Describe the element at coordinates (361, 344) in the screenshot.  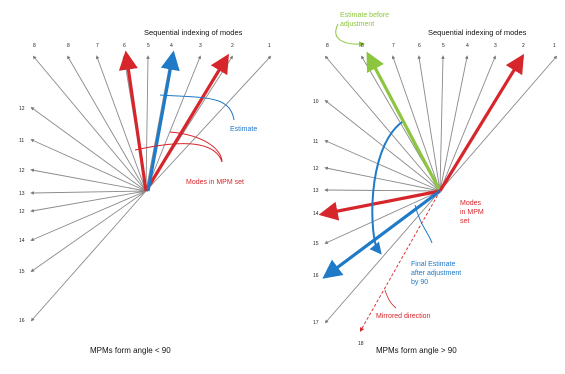
I see `right-bottom-label: 18` at that location.